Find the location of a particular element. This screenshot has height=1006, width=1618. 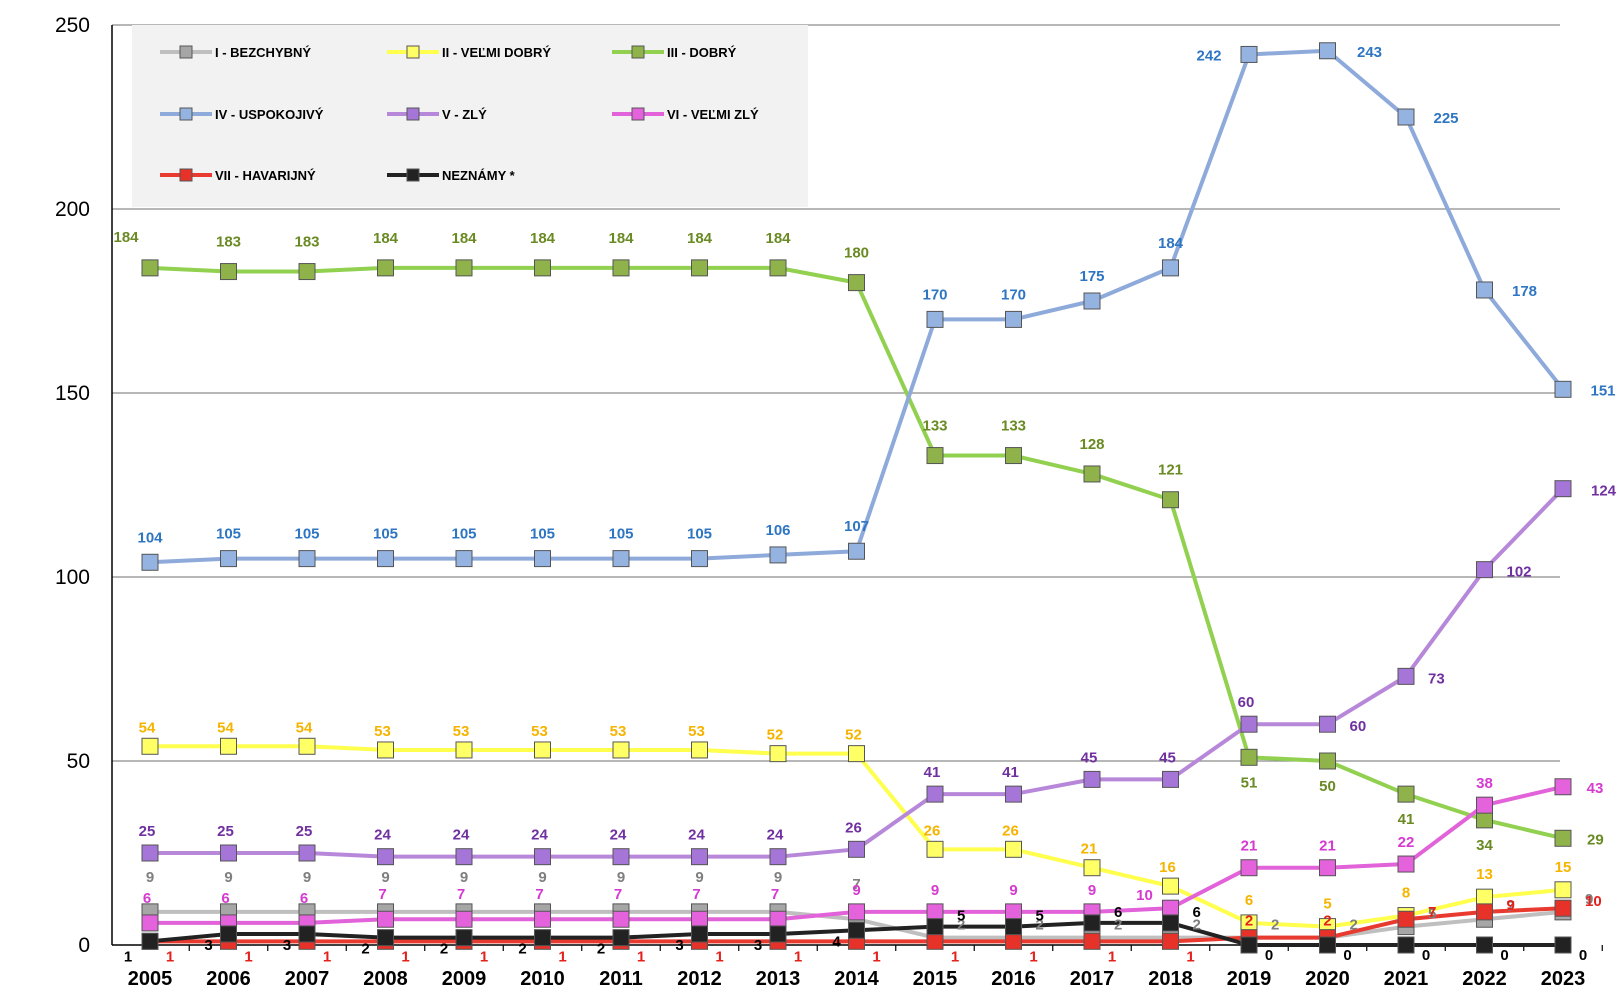

x-tick-label: 2010 is located at coordinates (542, 979).